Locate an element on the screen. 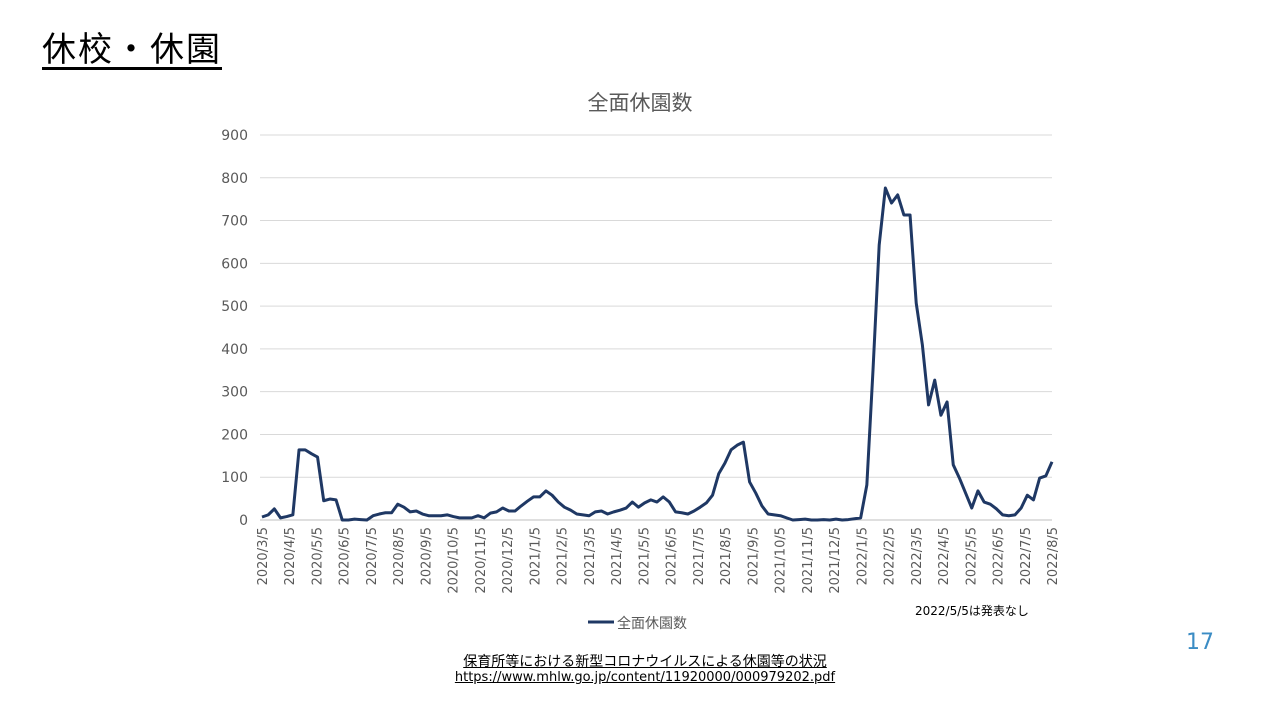 The width and height of the screenshot is (1280, 720). x-tick-label: 2021/8/5 is located at coordinates (726, 556).